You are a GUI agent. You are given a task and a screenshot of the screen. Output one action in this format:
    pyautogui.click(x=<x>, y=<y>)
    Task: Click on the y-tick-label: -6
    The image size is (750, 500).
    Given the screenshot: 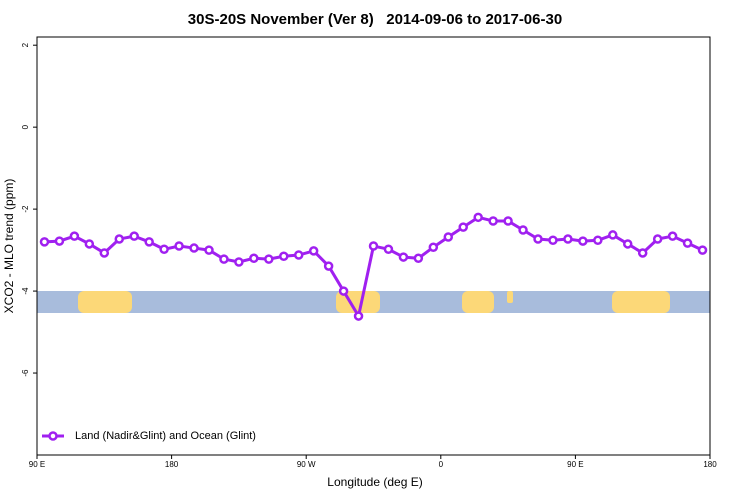 What is the action you would take?
    pyautogui.click(x=25, y=373)
    